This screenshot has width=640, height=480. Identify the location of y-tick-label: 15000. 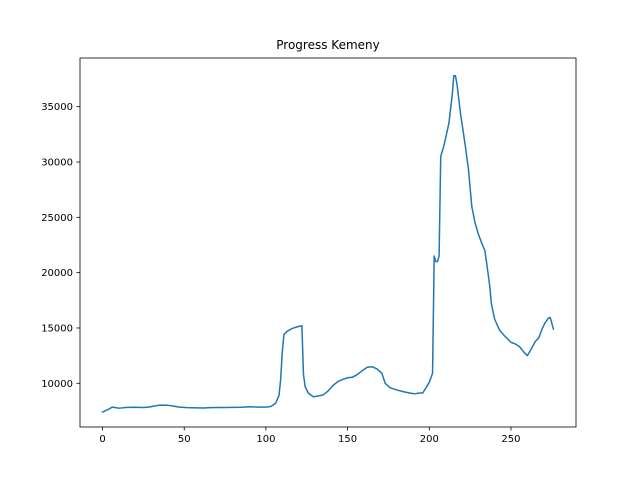
(57, 328).